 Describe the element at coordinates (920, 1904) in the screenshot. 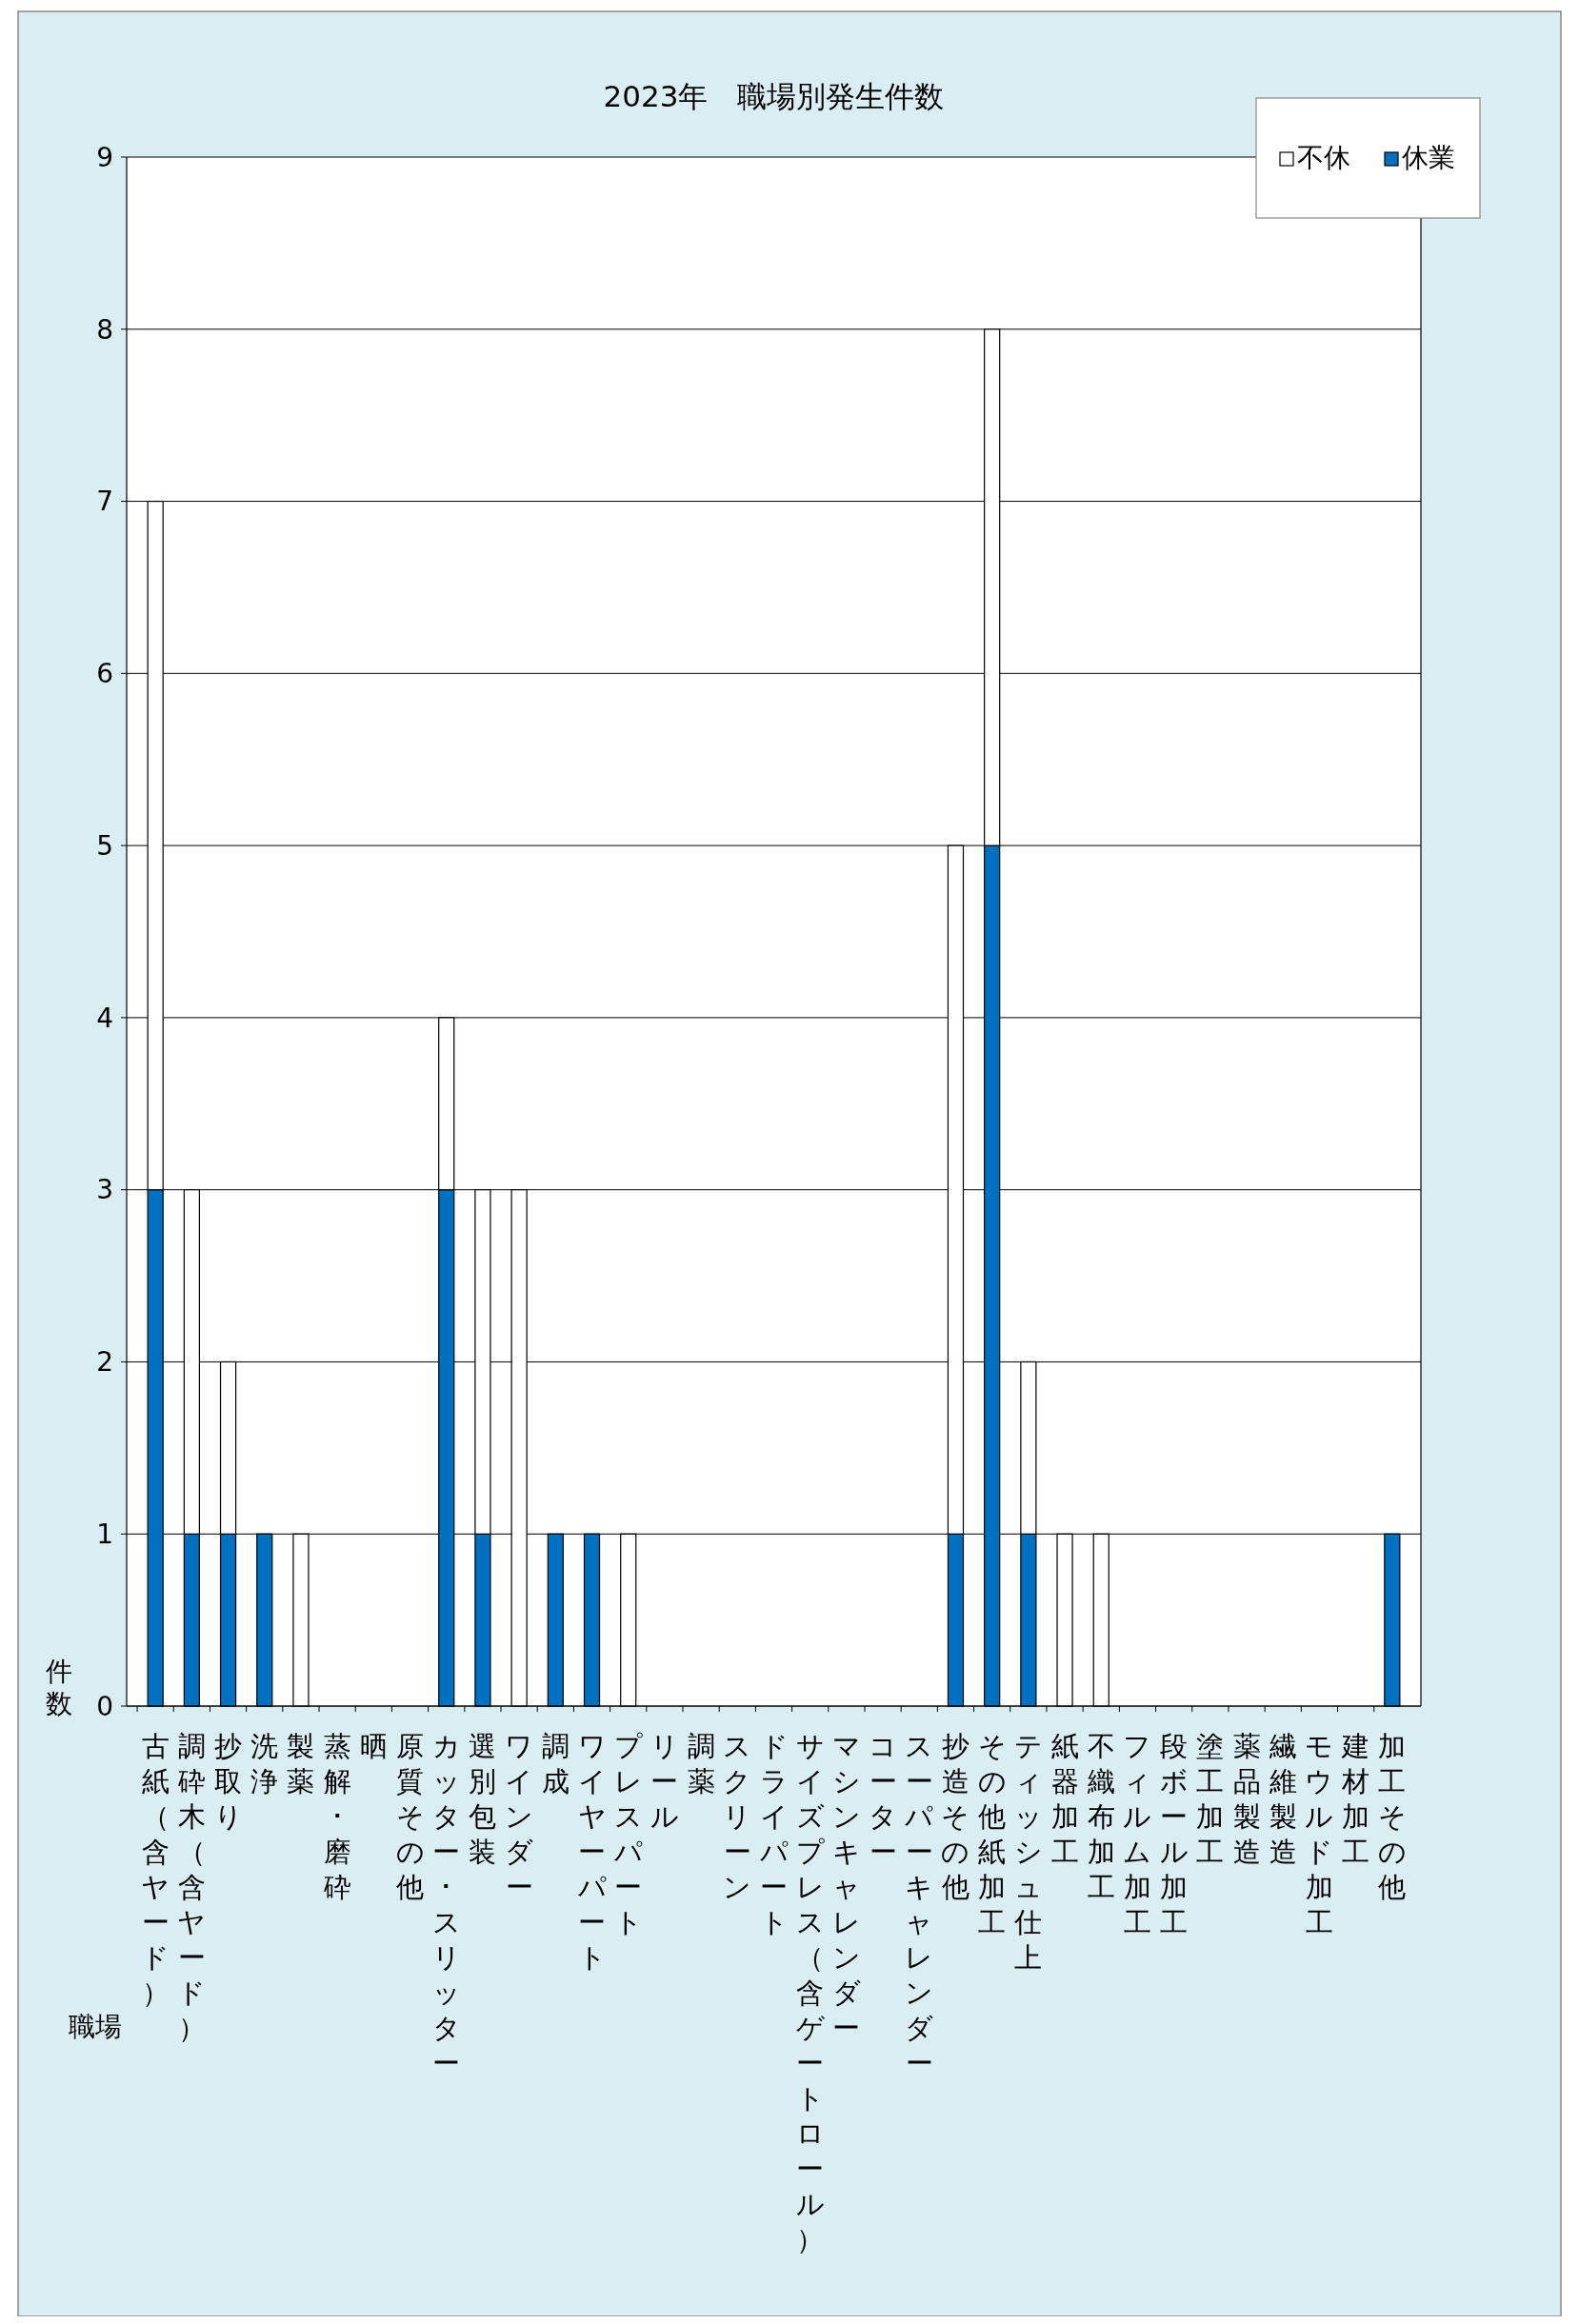

I see `category-label: スーパーキャレンダー` at that location.